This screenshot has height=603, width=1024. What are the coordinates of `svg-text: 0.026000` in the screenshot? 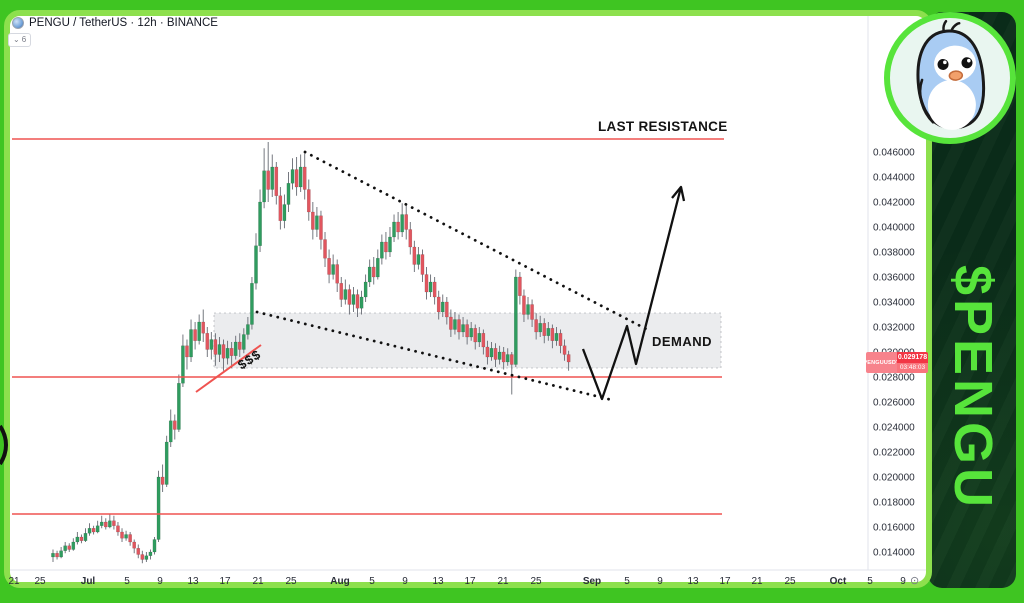 It's located at (894, 403).